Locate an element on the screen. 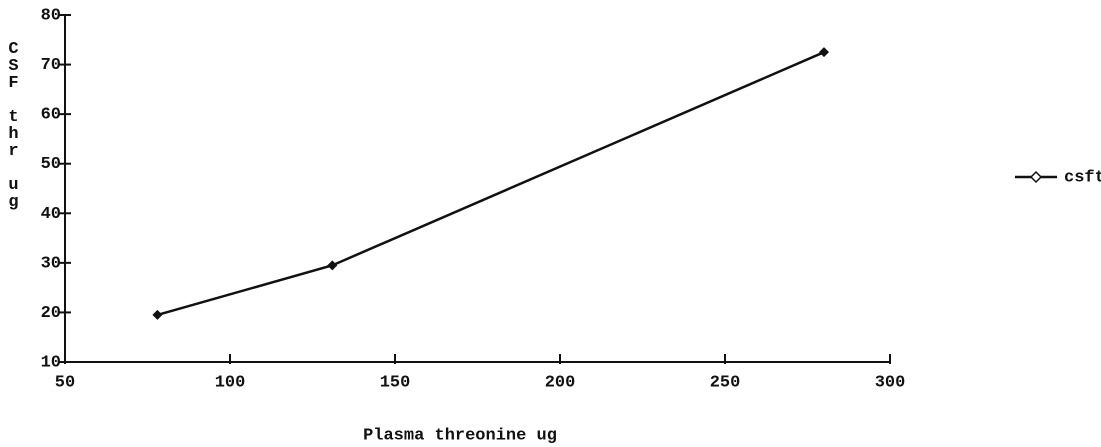 This screenshot has height=447, width=1101. y-tick-label: 30 is located at coordinates (51, 263).